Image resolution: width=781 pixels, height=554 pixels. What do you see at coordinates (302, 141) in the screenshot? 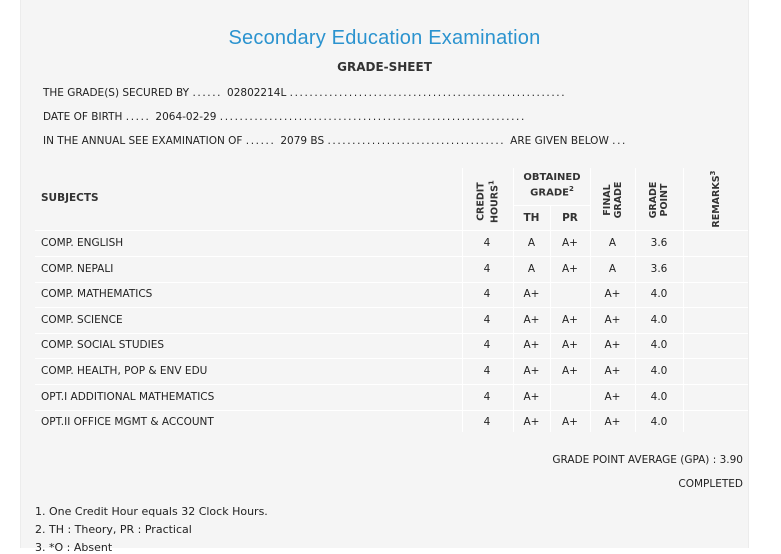
I see `exam-value: 2079 BS` at bounding box center [302, 141].